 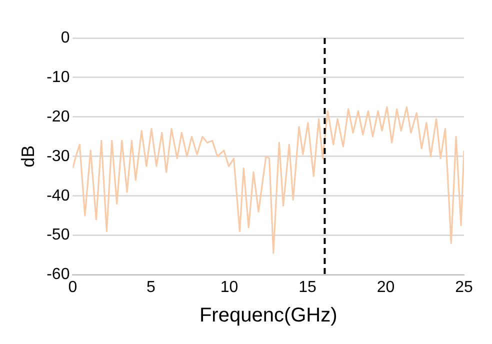 What do you see at coordinates (58, 195) in the screenshot?
I see `y-tick-label: -40` at bounding box center [58, 195].